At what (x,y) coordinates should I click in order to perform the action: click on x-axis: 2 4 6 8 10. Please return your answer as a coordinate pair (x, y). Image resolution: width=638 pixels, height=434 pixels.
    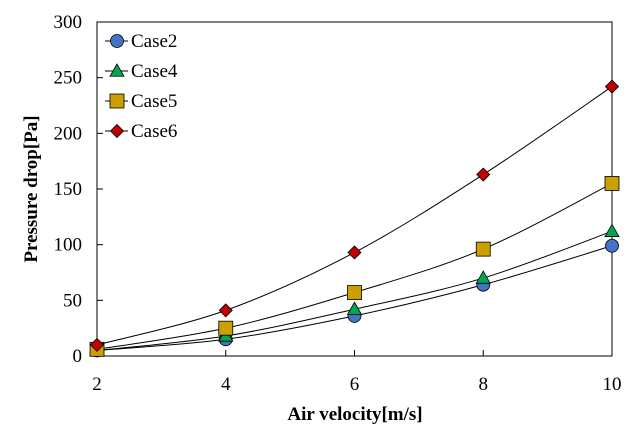
    Looking at the image, I should click on (357, 372).